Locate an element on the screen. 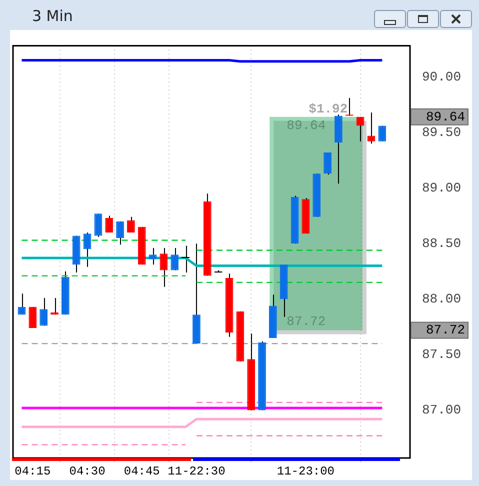  annotation: 89.64 is located at coordinates (306, 125).